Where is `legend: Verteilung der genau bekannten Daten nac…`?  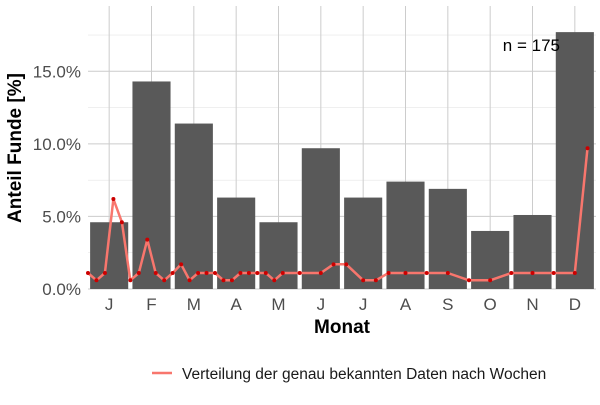 legend: Verteilung der genau bekannten Daten nac… is located at coordinates (349, 374).